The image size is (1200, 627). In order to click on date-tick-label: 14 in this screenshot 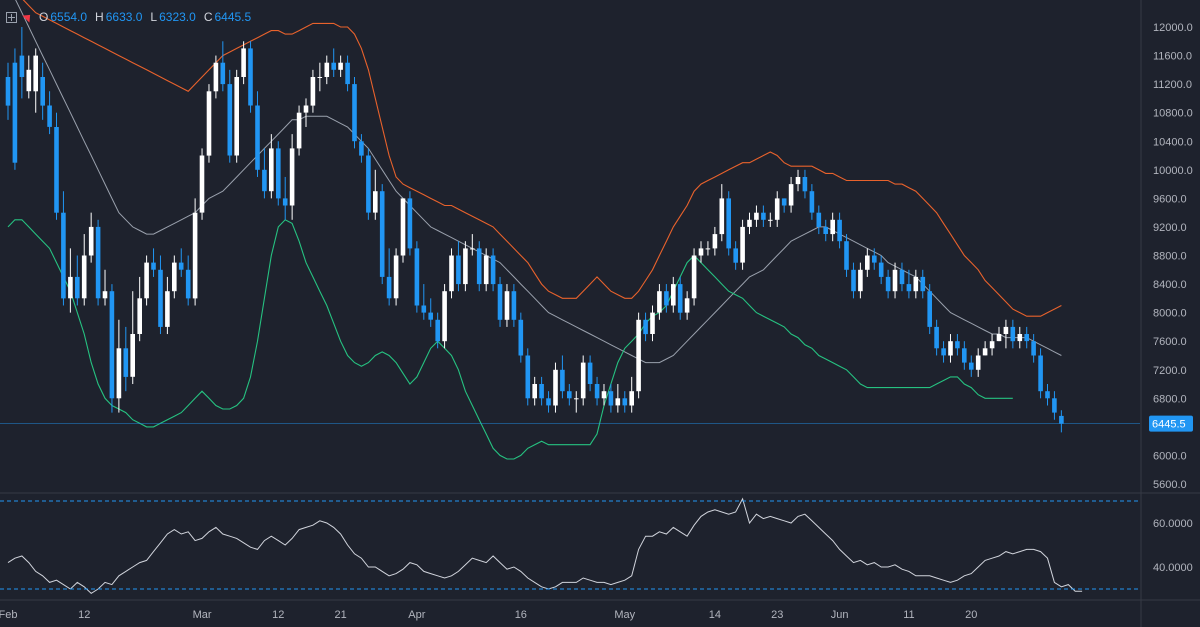, I will do `click(715, 615)`.